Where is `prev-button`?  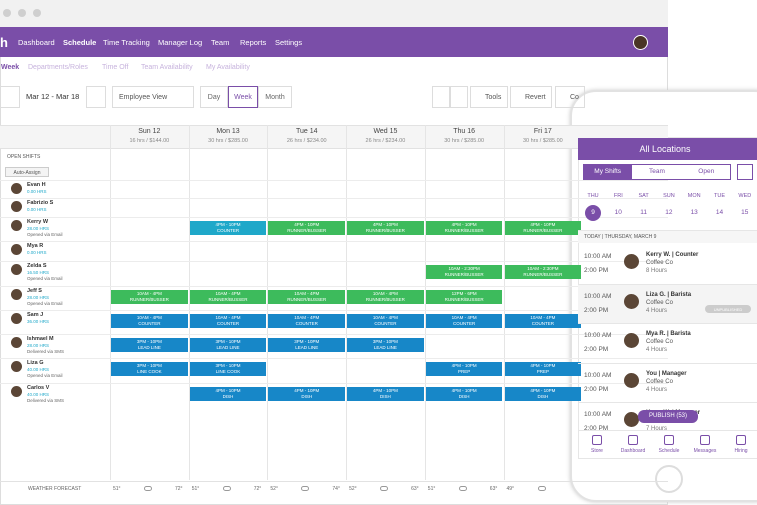 prev-button is located at coordinates (10, 97).